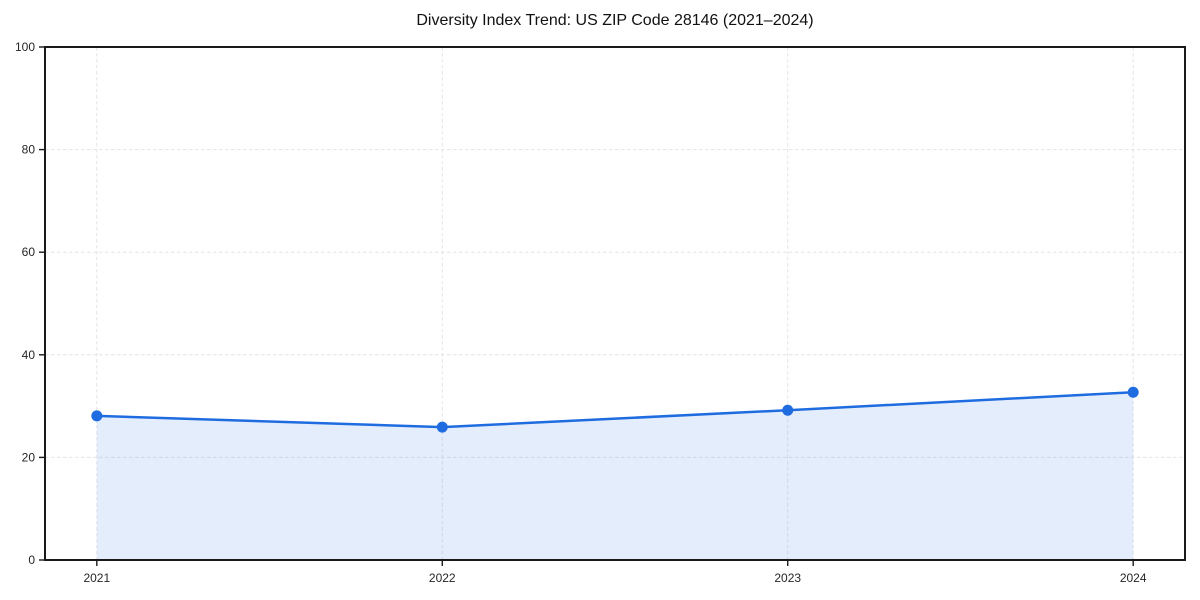  Describe the element at coordinates (29, 355) in the screenshot. I see `y-axis-tick-label: 40` at that location.